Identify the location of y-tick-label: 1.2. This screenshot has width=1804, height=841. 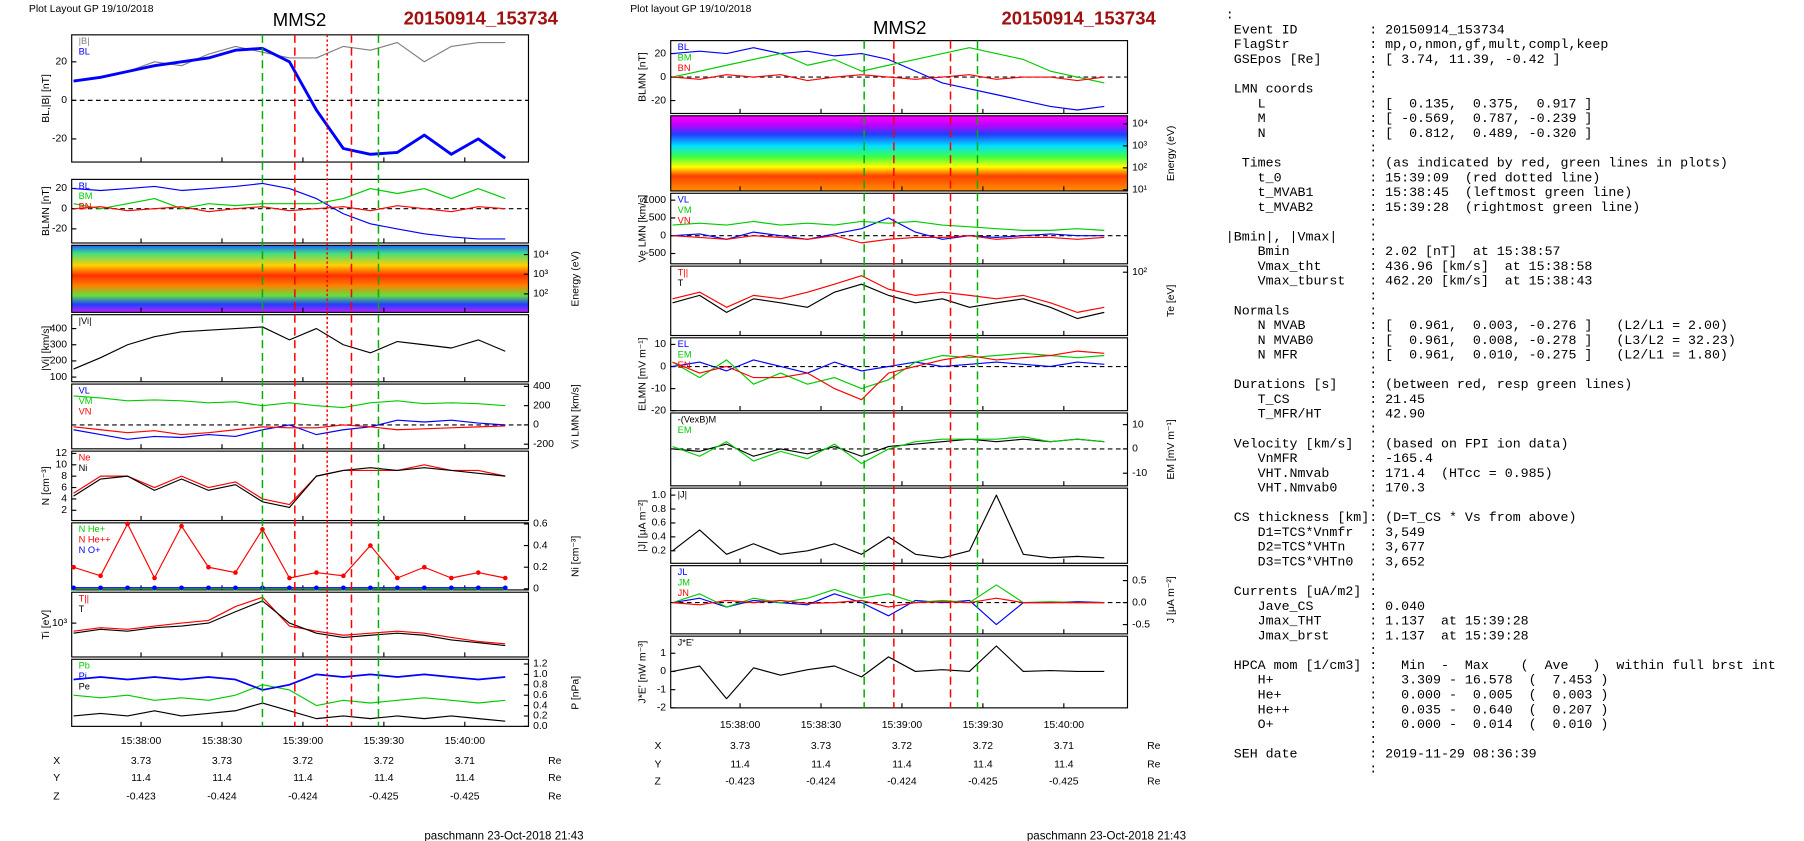
(540, 664).